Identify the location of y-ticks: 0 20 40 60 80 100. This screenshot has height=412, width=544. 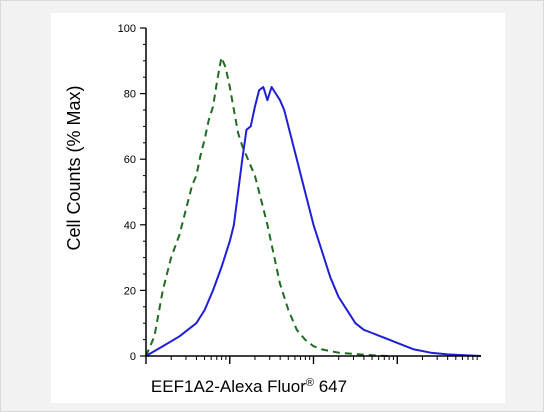
(132, 193).